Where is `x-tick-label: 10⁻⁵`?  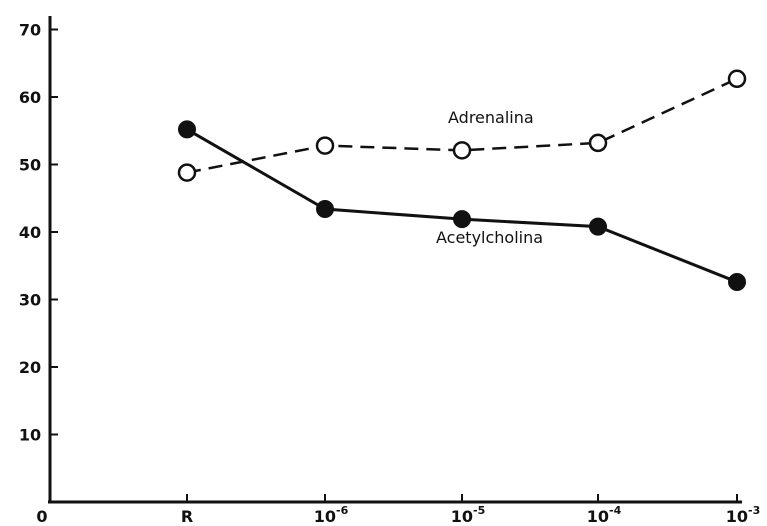 x-tick-label: 10⁻⁵ is located at coordinates (468, 515).